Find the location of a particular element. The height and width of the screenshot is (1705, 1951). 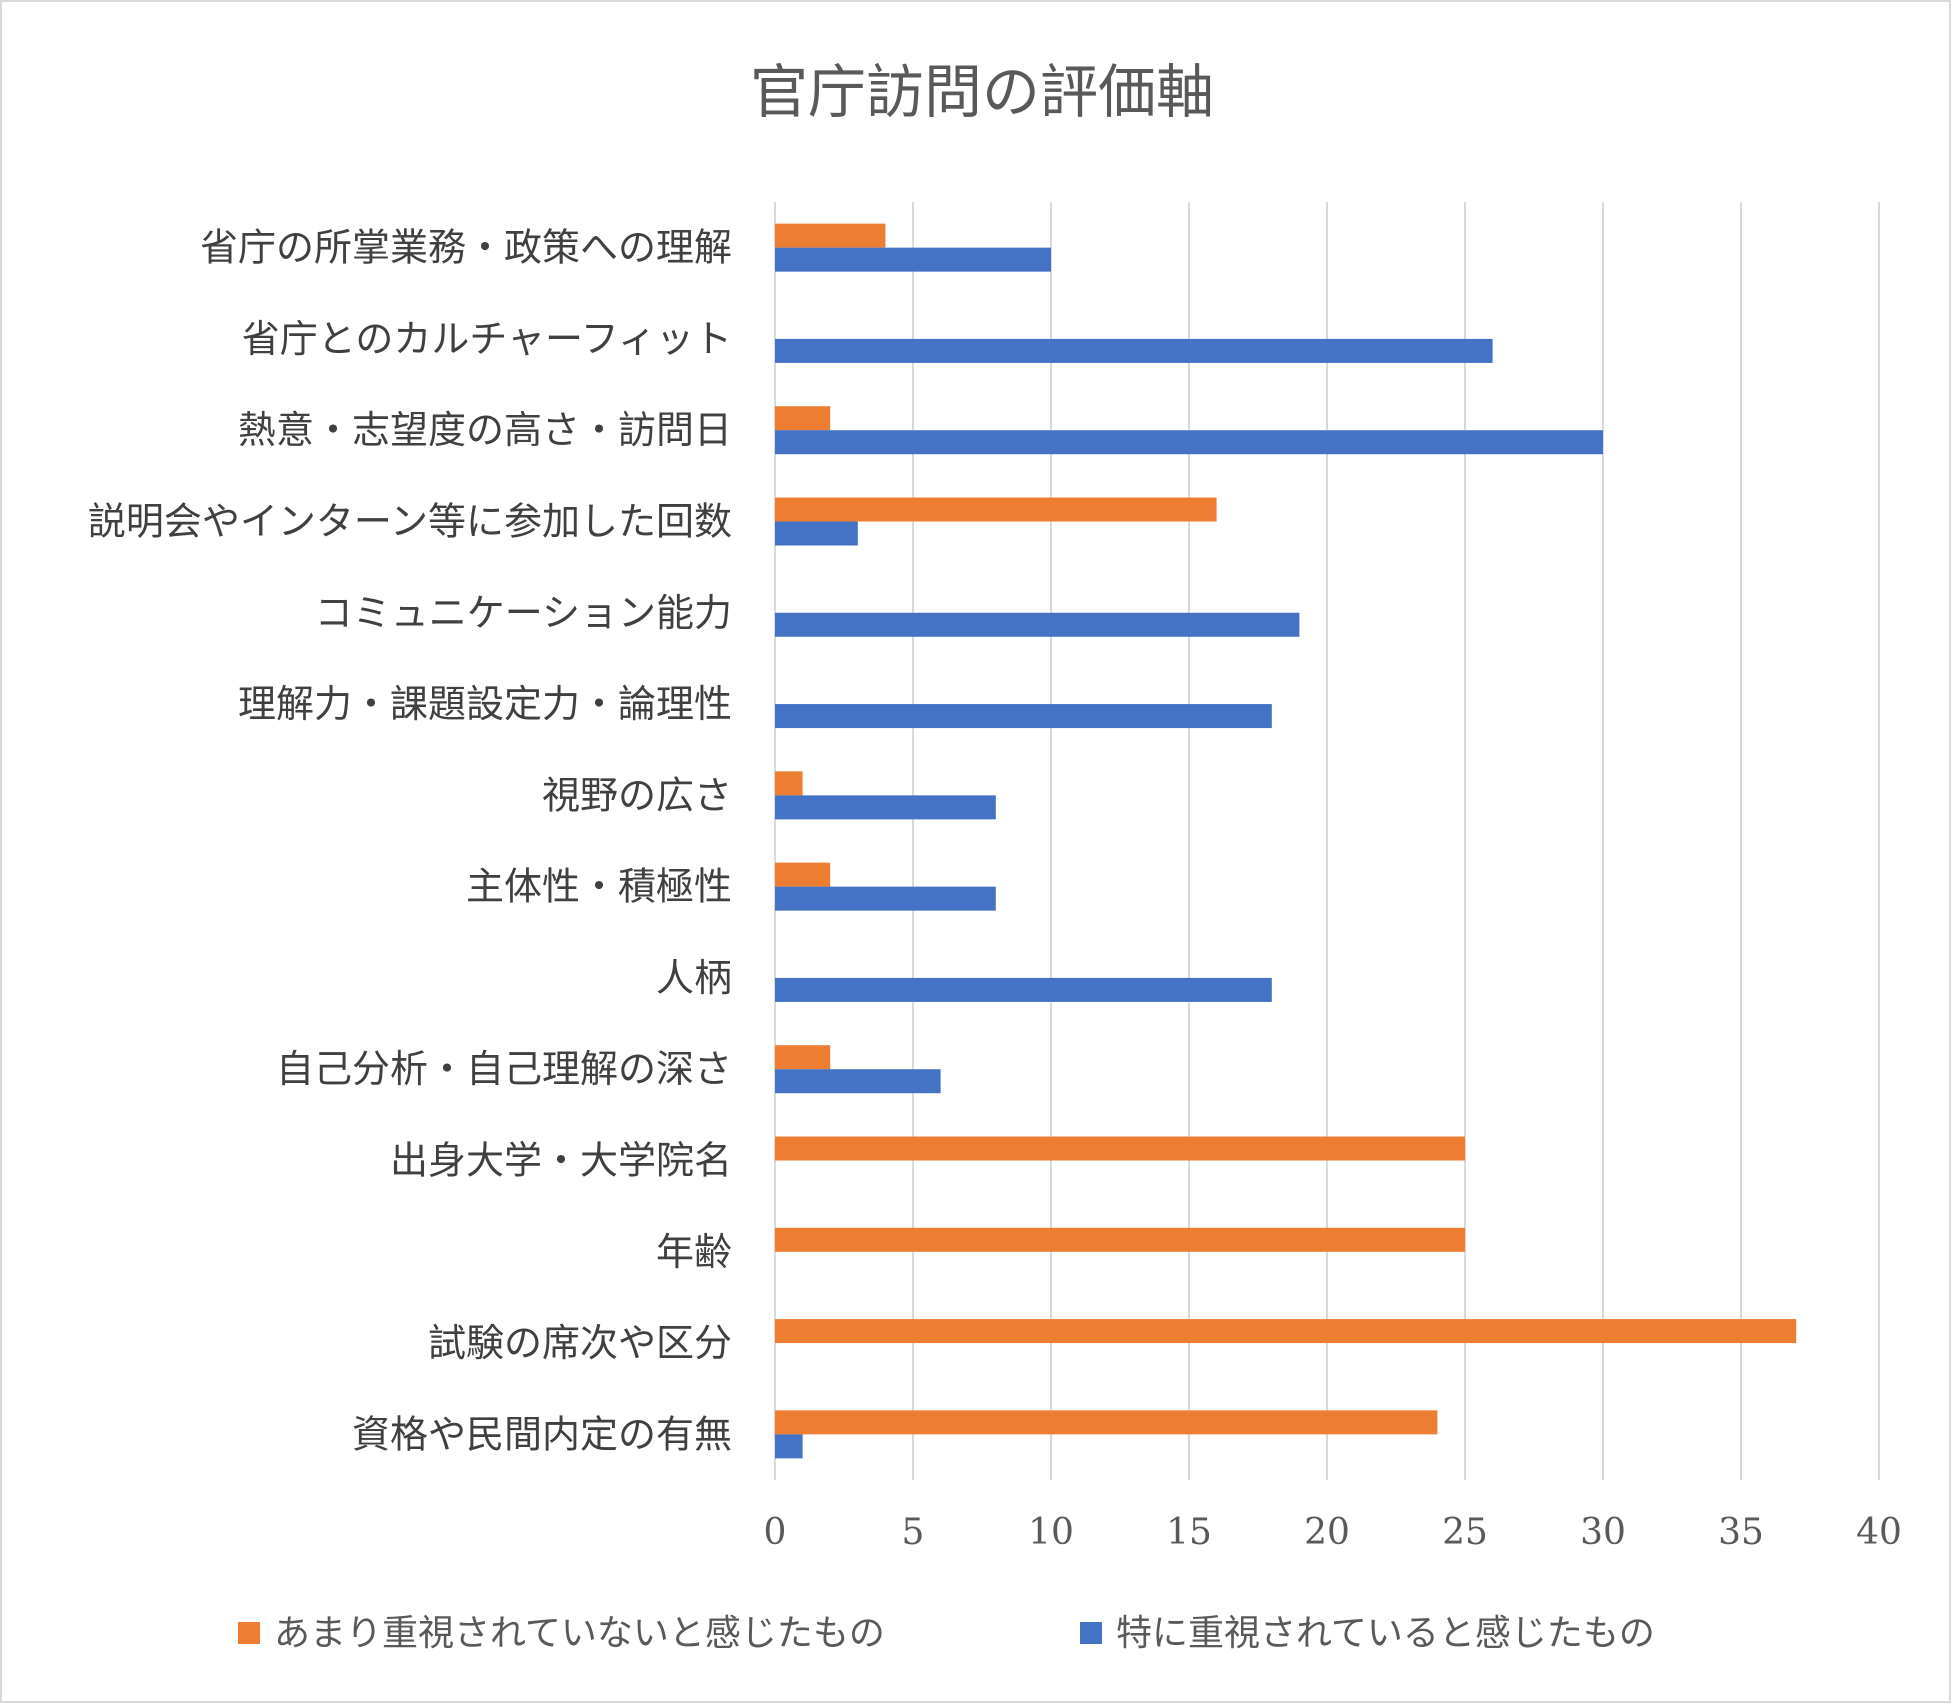

category-label: 理解力・課題設定力・論理性 is located at coordinates (485, 704).